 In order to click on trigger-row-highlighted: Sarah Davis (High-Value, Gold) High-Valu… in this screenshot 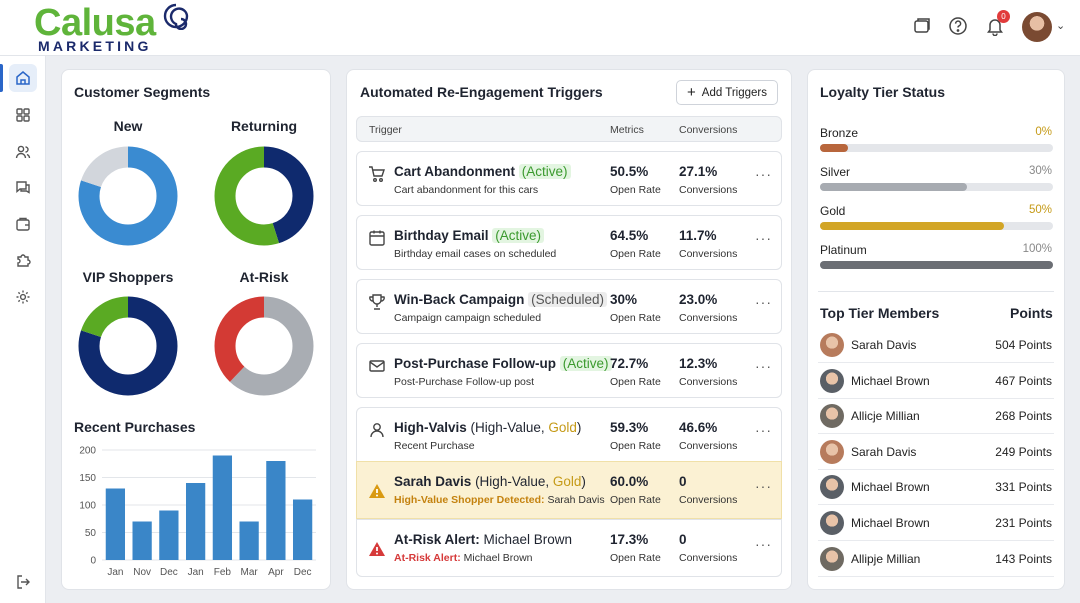, I will do `click(569, 490)`.